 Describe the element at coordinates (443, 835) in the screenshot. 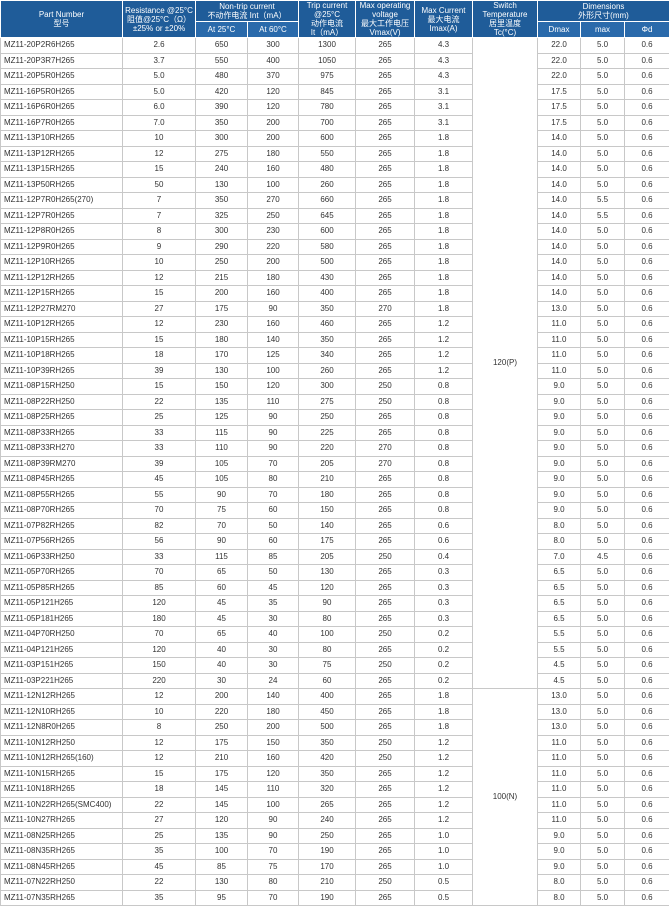

I see `cell-value: 1.0` at that location.